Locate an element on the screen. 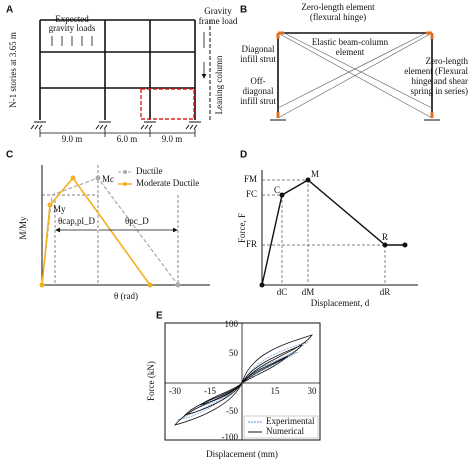 The width and height of the screenshot is (474, 474). legend is located at coordinates (281, 427).